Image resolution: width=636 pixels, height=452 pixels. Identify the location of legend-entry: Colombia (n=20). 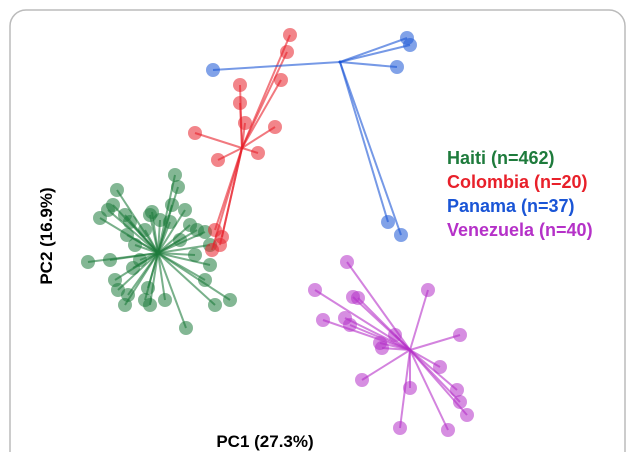
(517, 182).